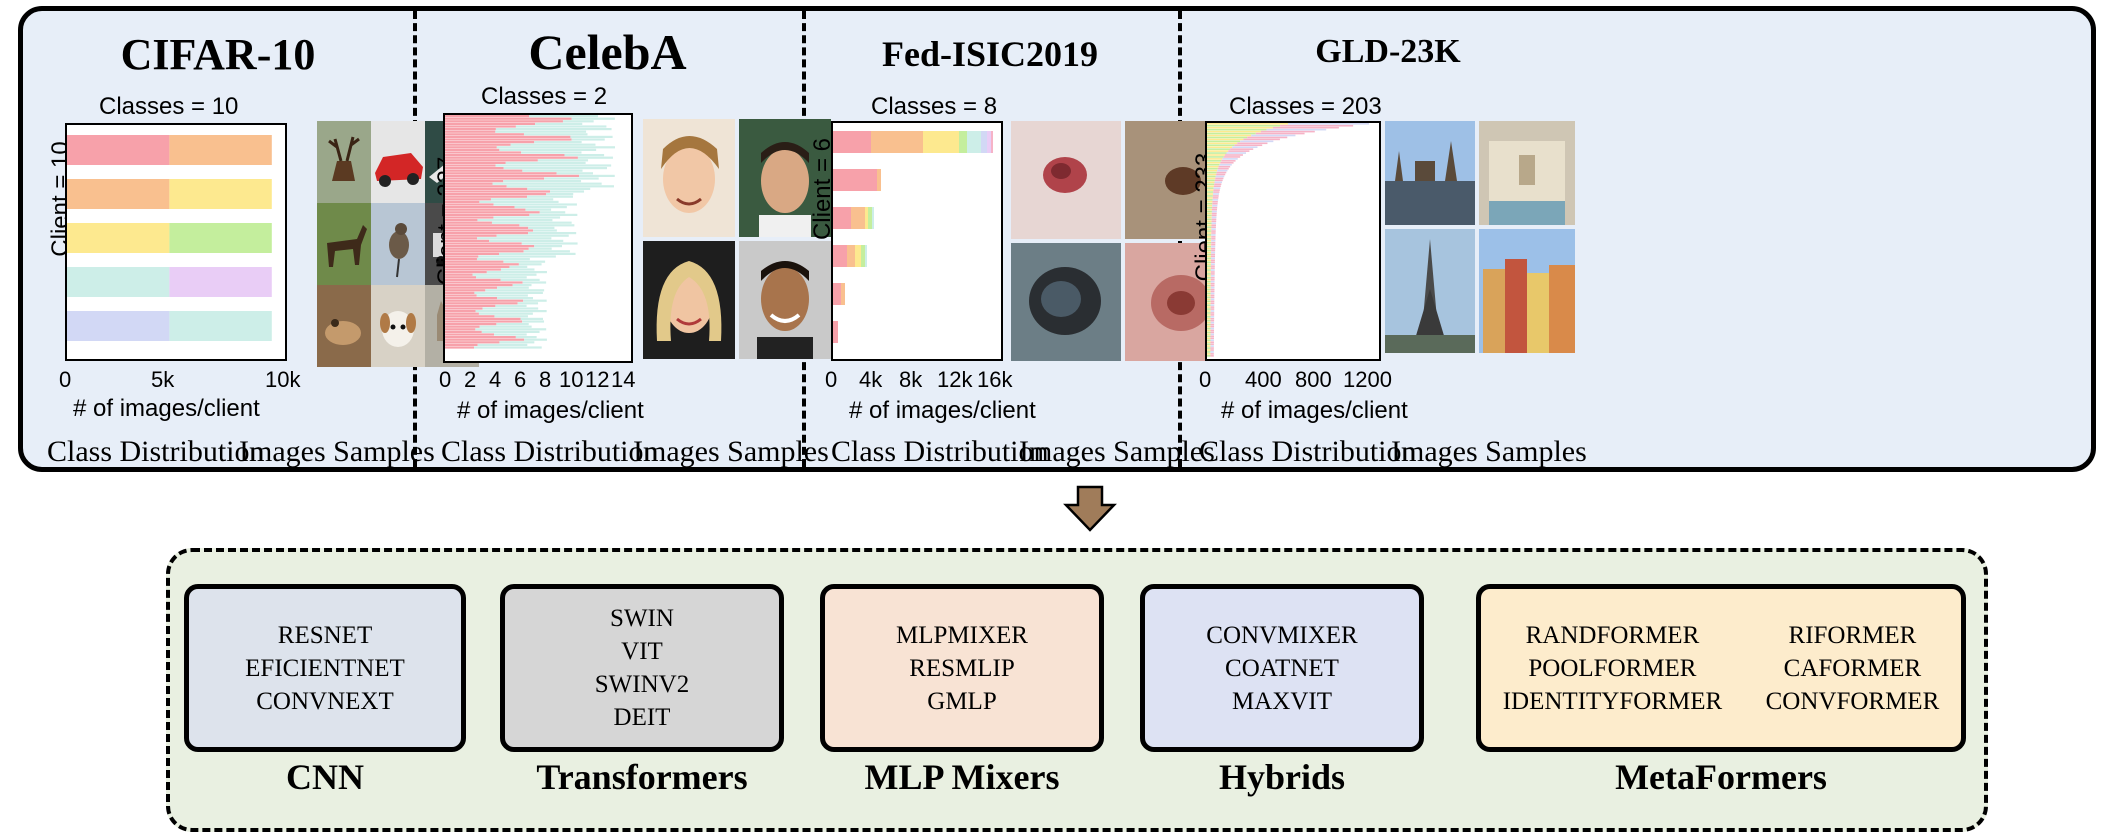 The image size is (2120, 840). I want to click on dataset-title: CIFAR-10, so click(218, 54).